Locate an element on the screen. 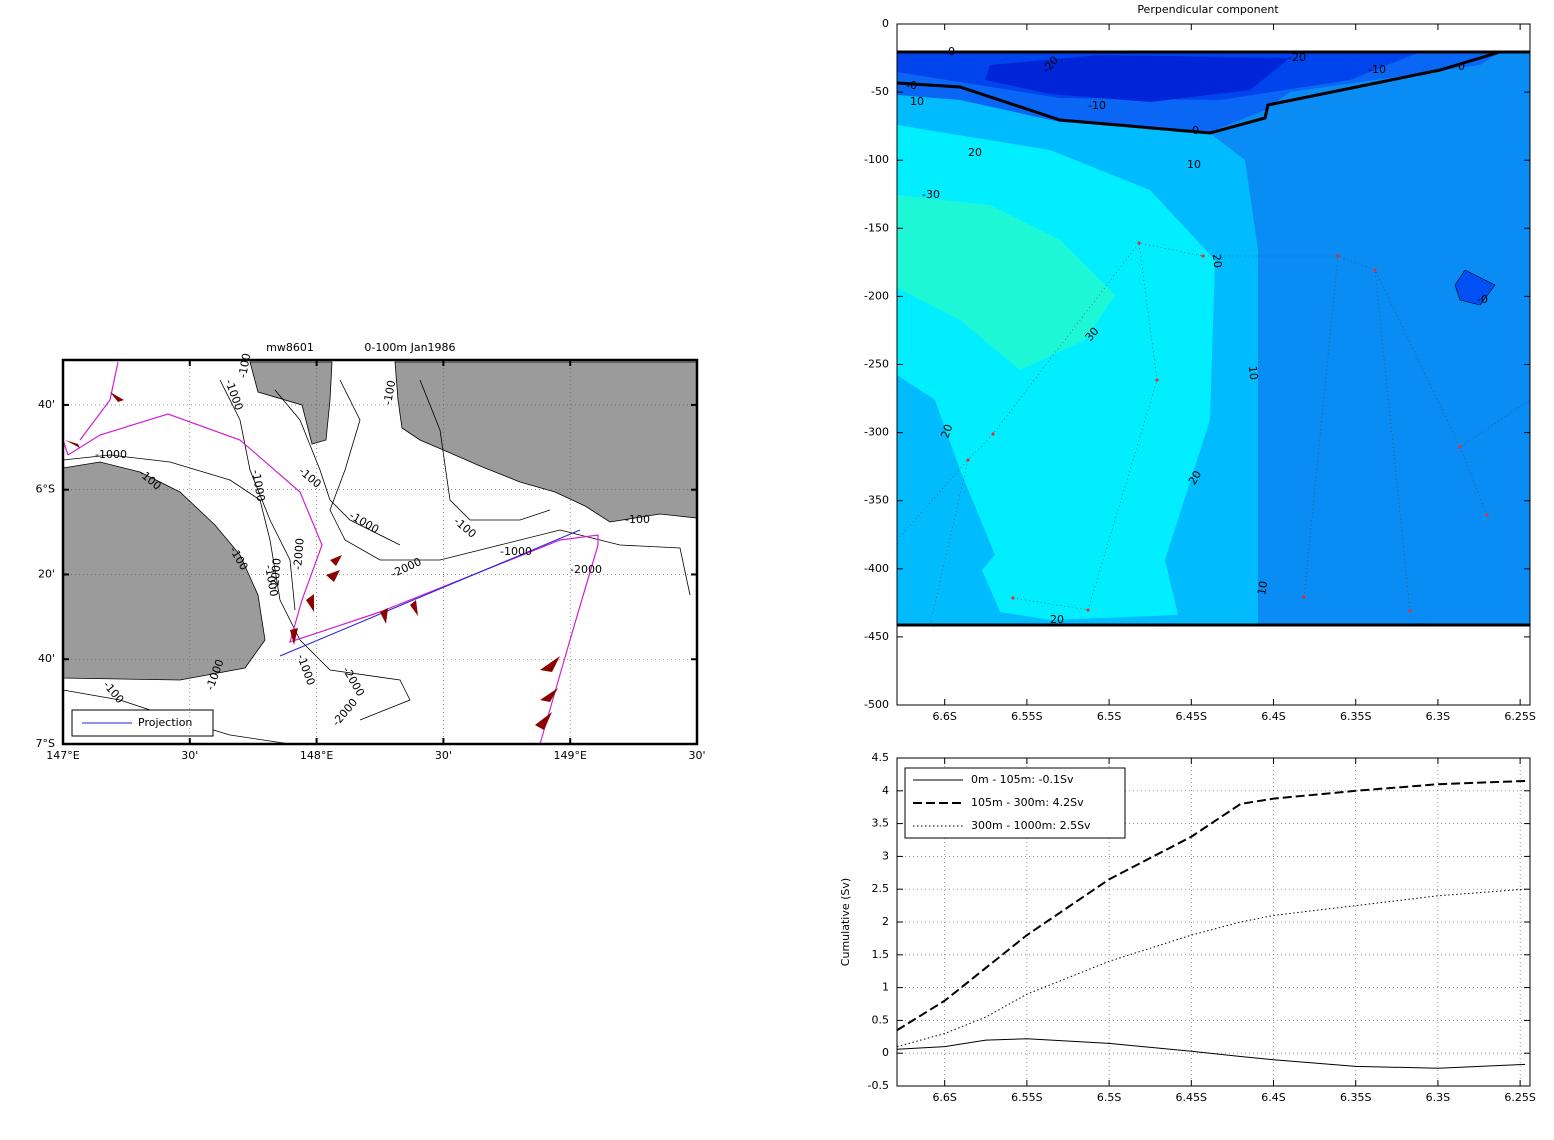 This screenshot has width=1554, height=1140. legend-label: Projection is located at coordinates (165, 722).